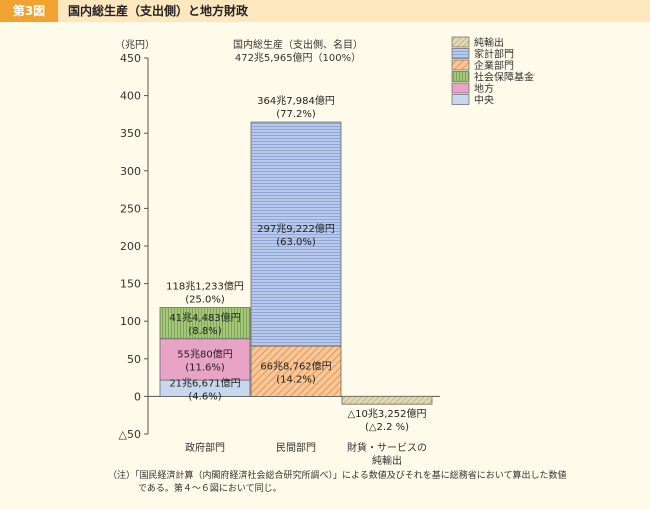  What do you see at coordinates (130, 321) in the screenshot?
I see `y-tick-label: 100` at bounding box center [130, 321].